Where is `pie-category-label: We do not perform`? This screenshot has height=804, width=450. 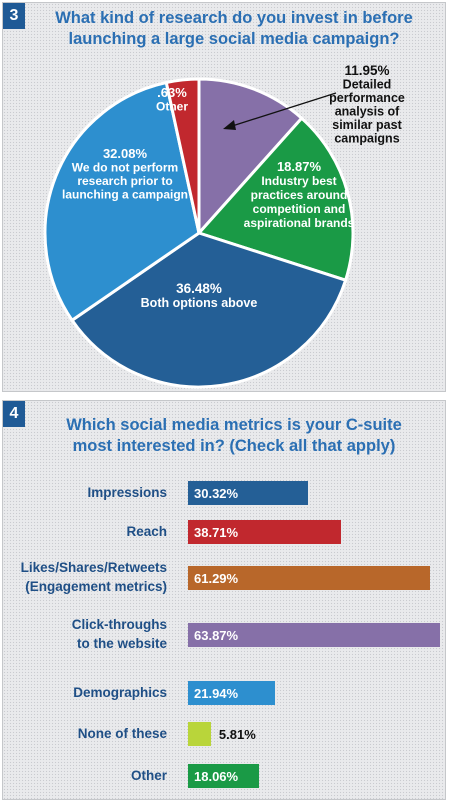
pie-category-label: We do not perform is located at coordinates (125, 168).